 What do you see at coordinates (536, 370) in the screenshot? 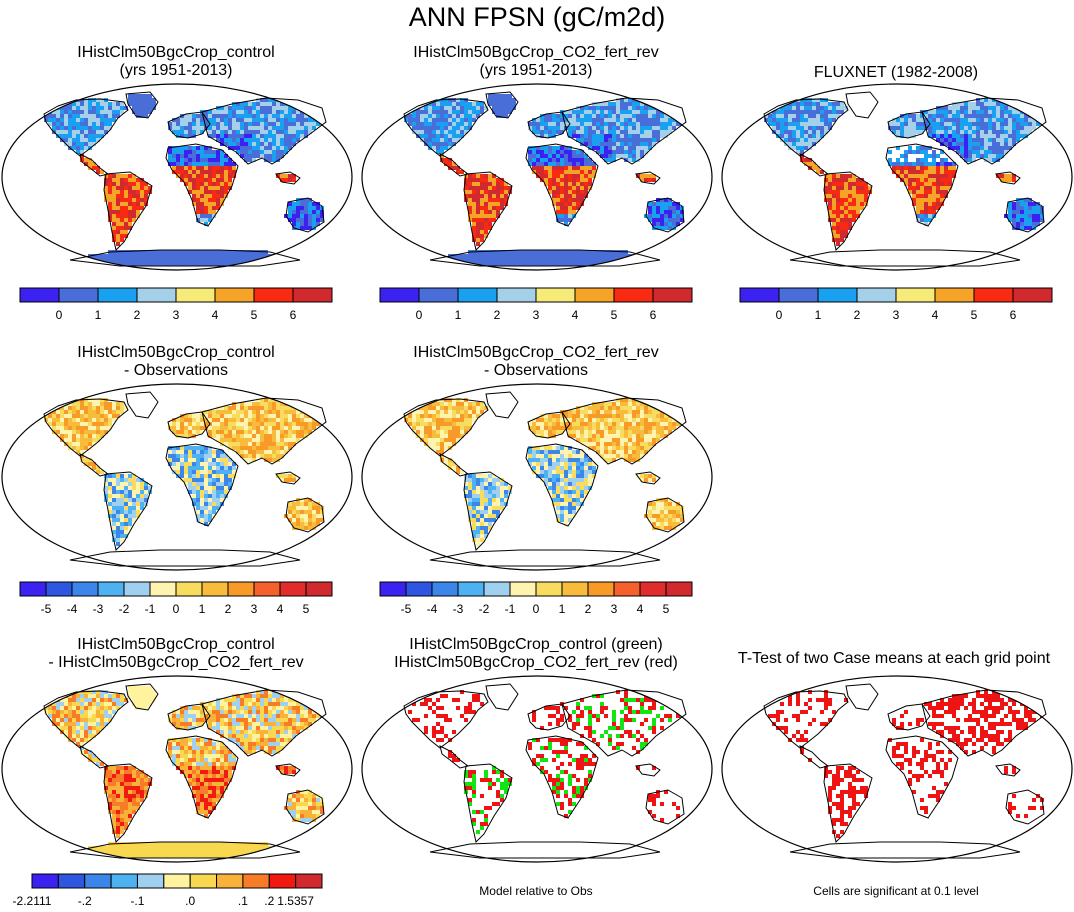
I see `panel-5-title-line2: - Observations` at bounding box center [536, 370].